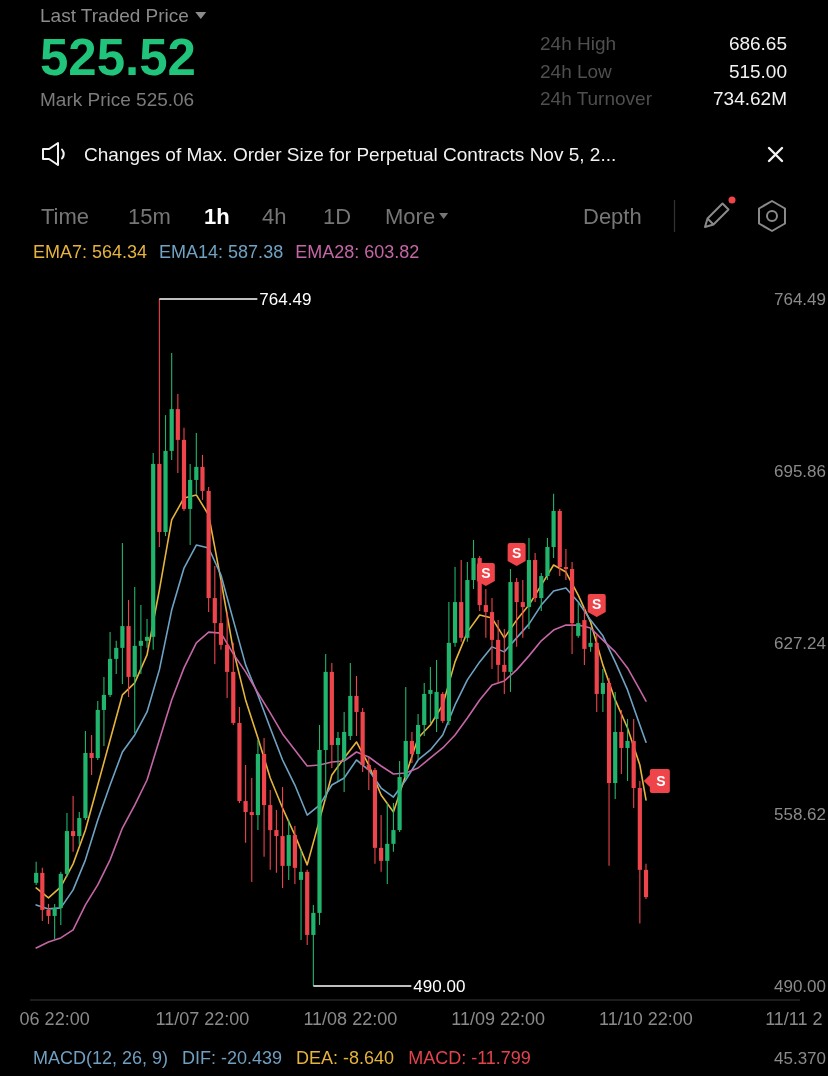  What do you see at coordinates (578, 43) in the screenshot?
I see `text: 24h High` at bounding box center [578, 43].